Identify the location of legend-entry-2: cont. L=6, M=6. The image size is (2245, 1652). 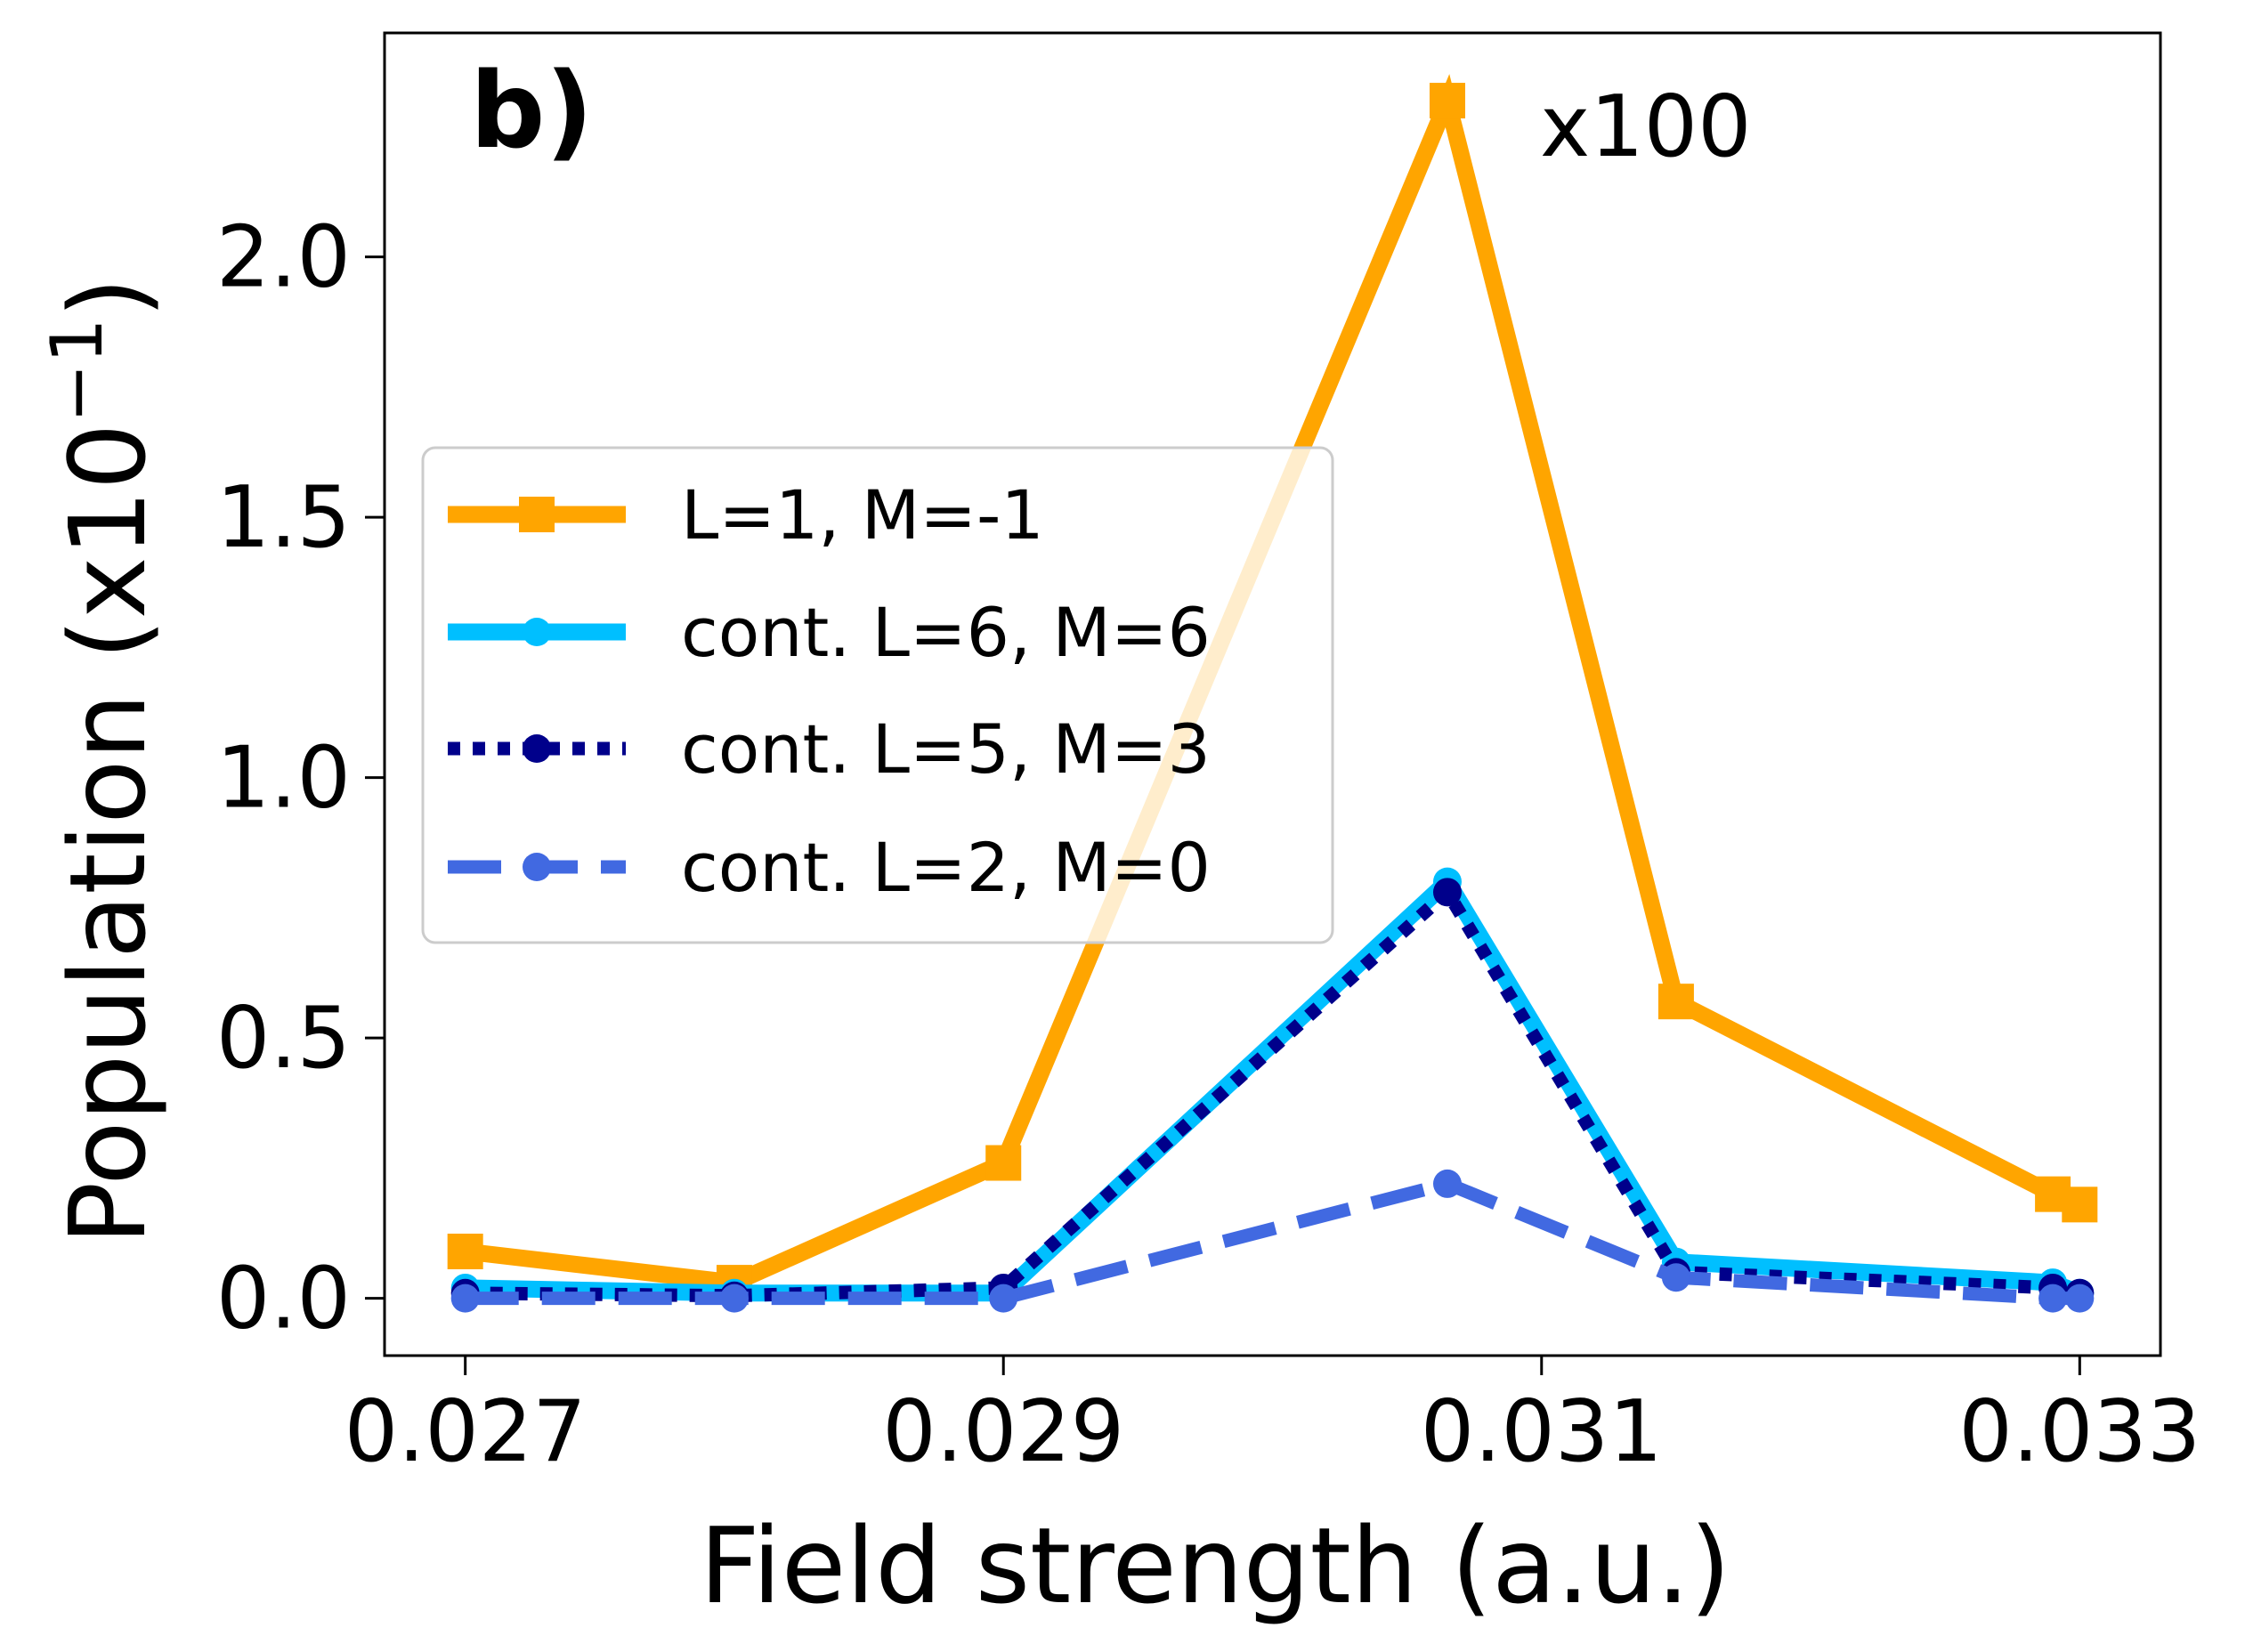
(829, 632).